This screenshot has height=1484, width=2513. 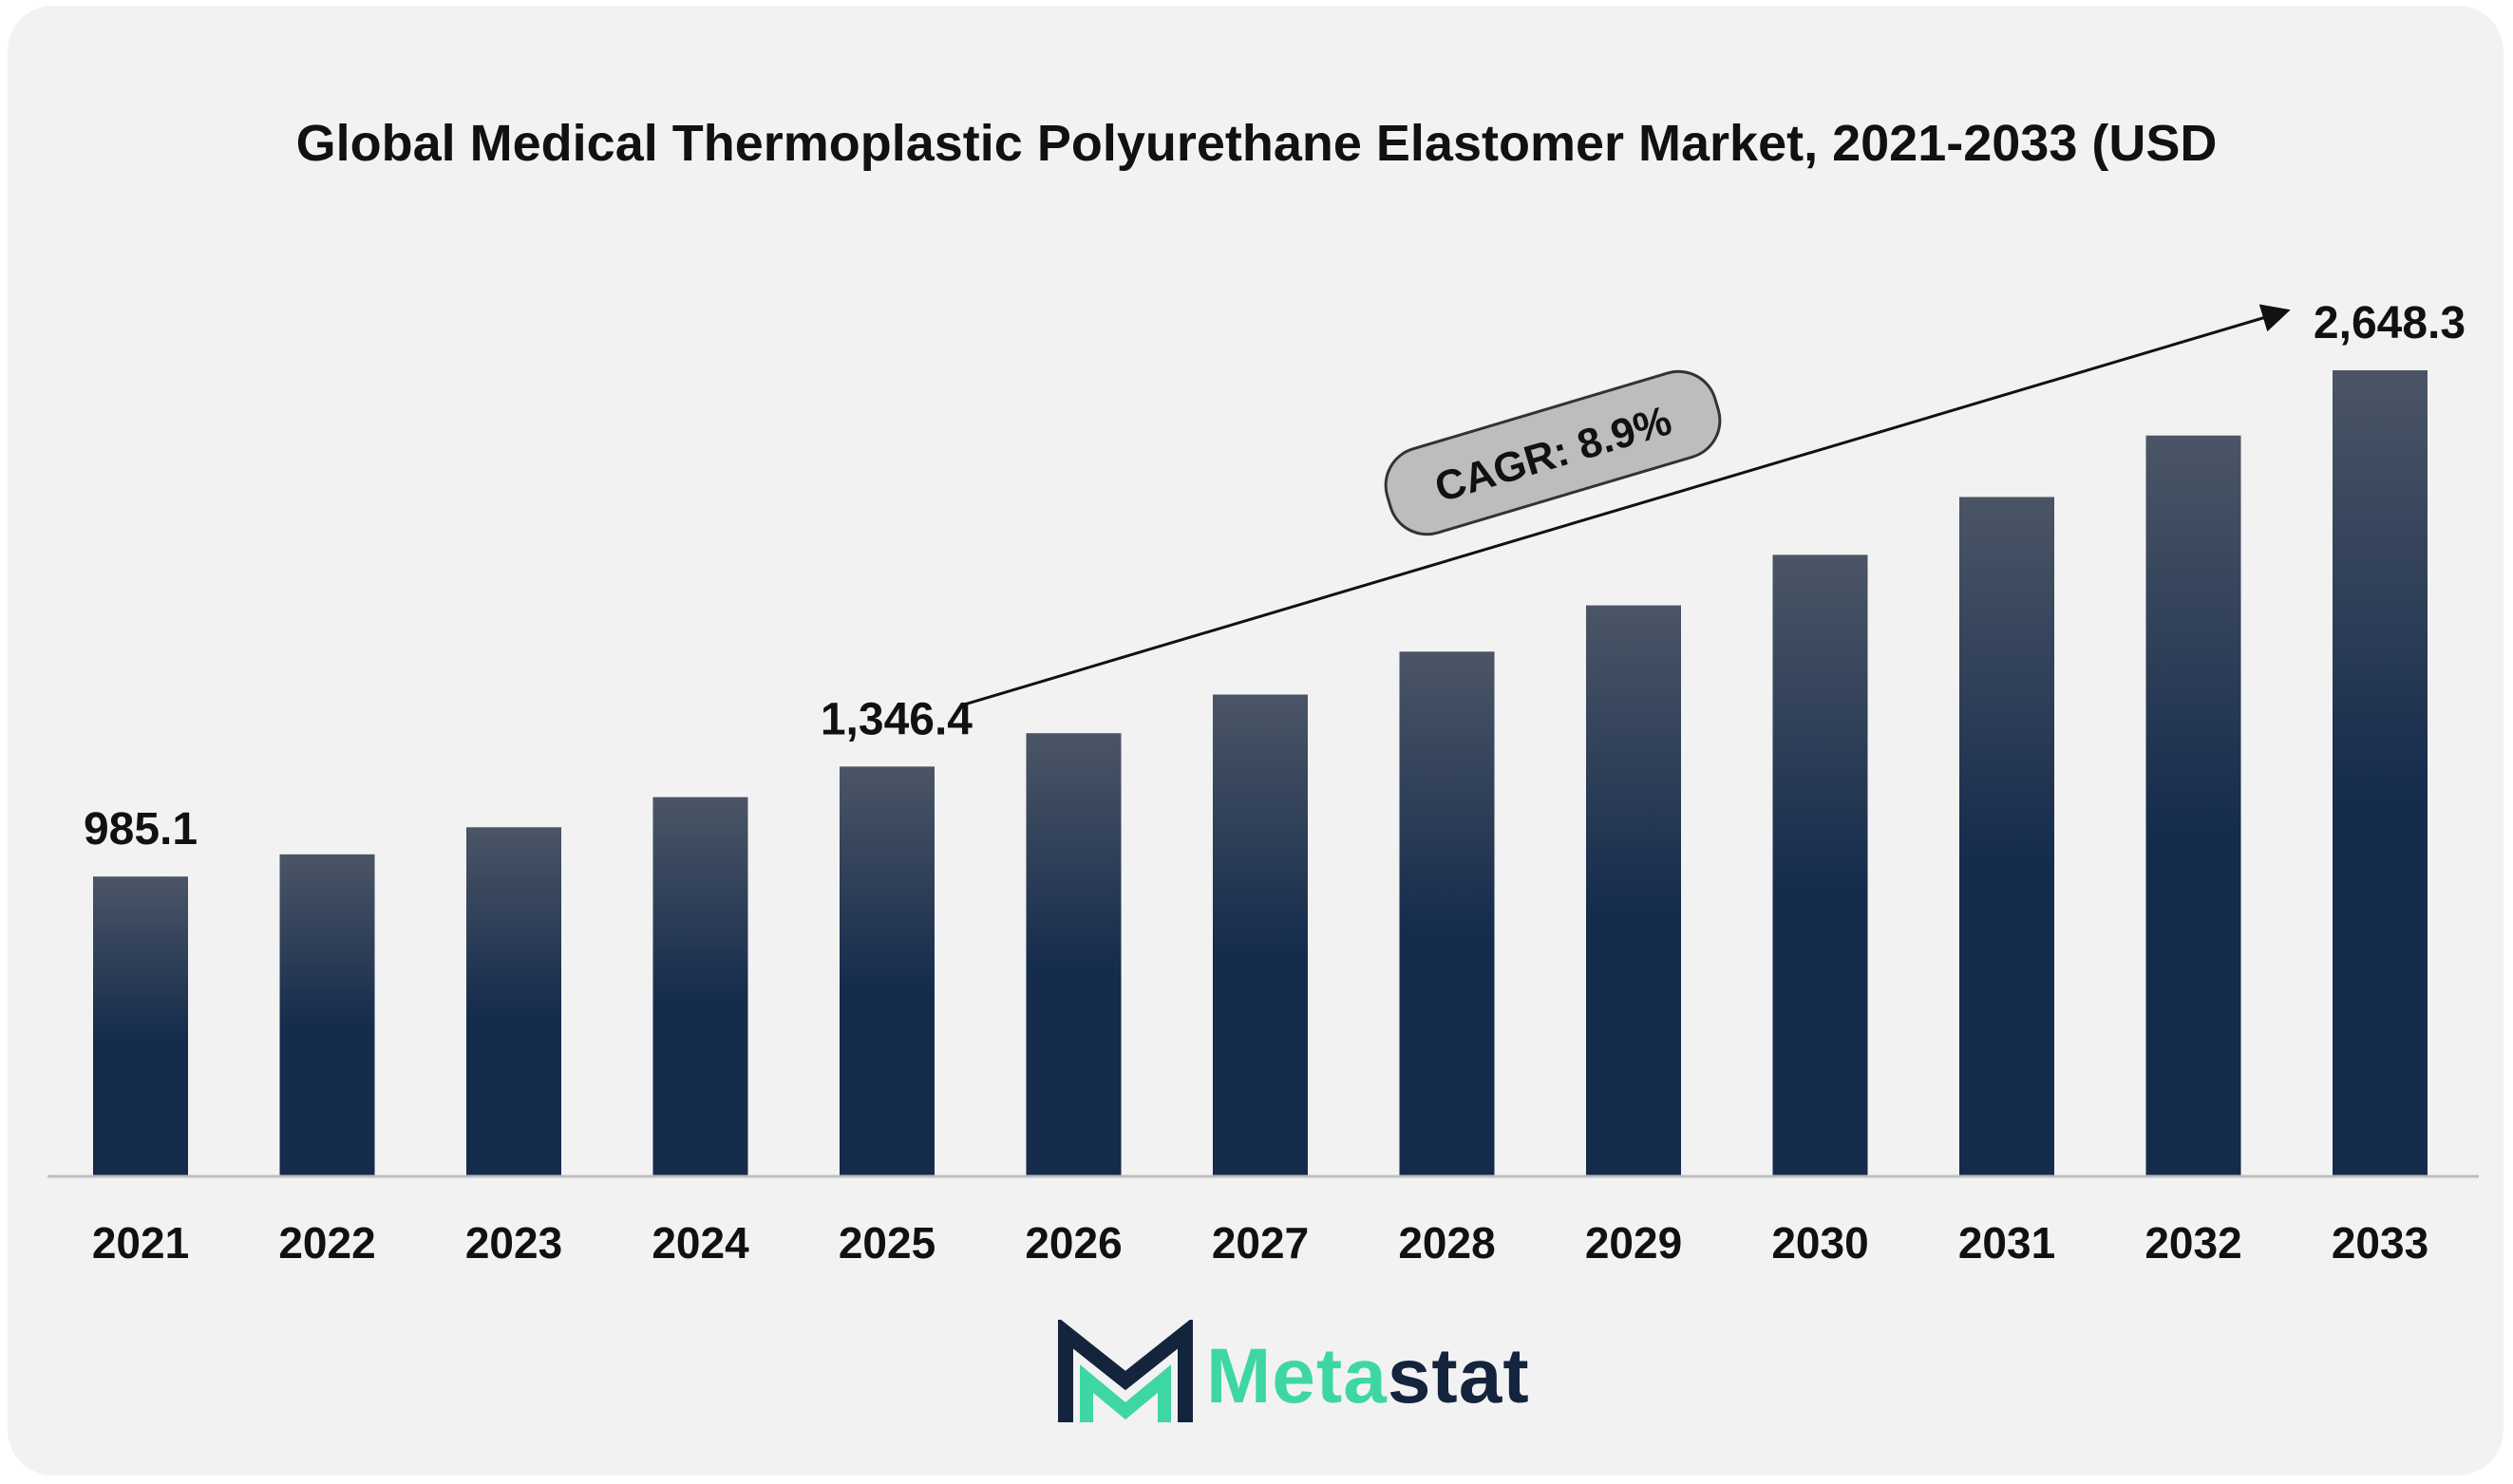 What do you see at coordinates (2390, 323) in the screenshot?
I see `data-label-2033: 2,648.3` at bounding box center [2390, 323].